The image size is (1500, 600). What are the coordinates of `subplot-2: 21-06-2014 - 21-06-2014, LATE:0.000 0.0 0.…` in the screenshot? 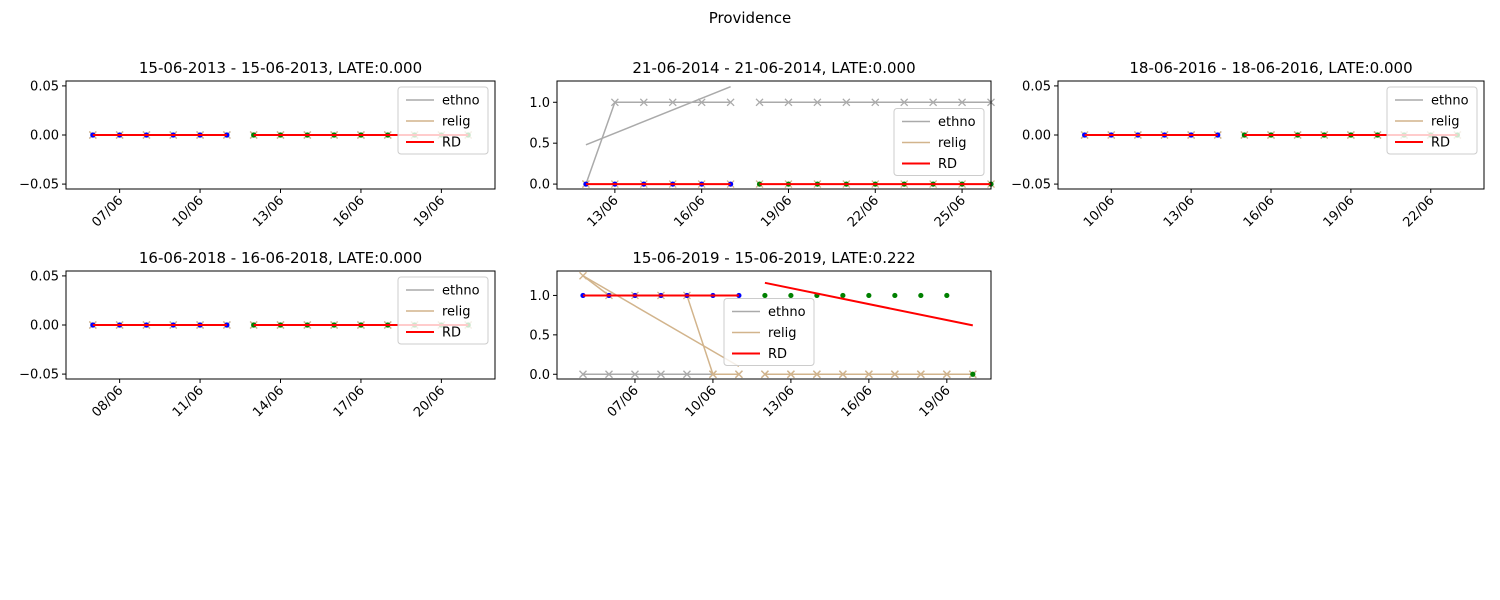 It's located at (762, 144).